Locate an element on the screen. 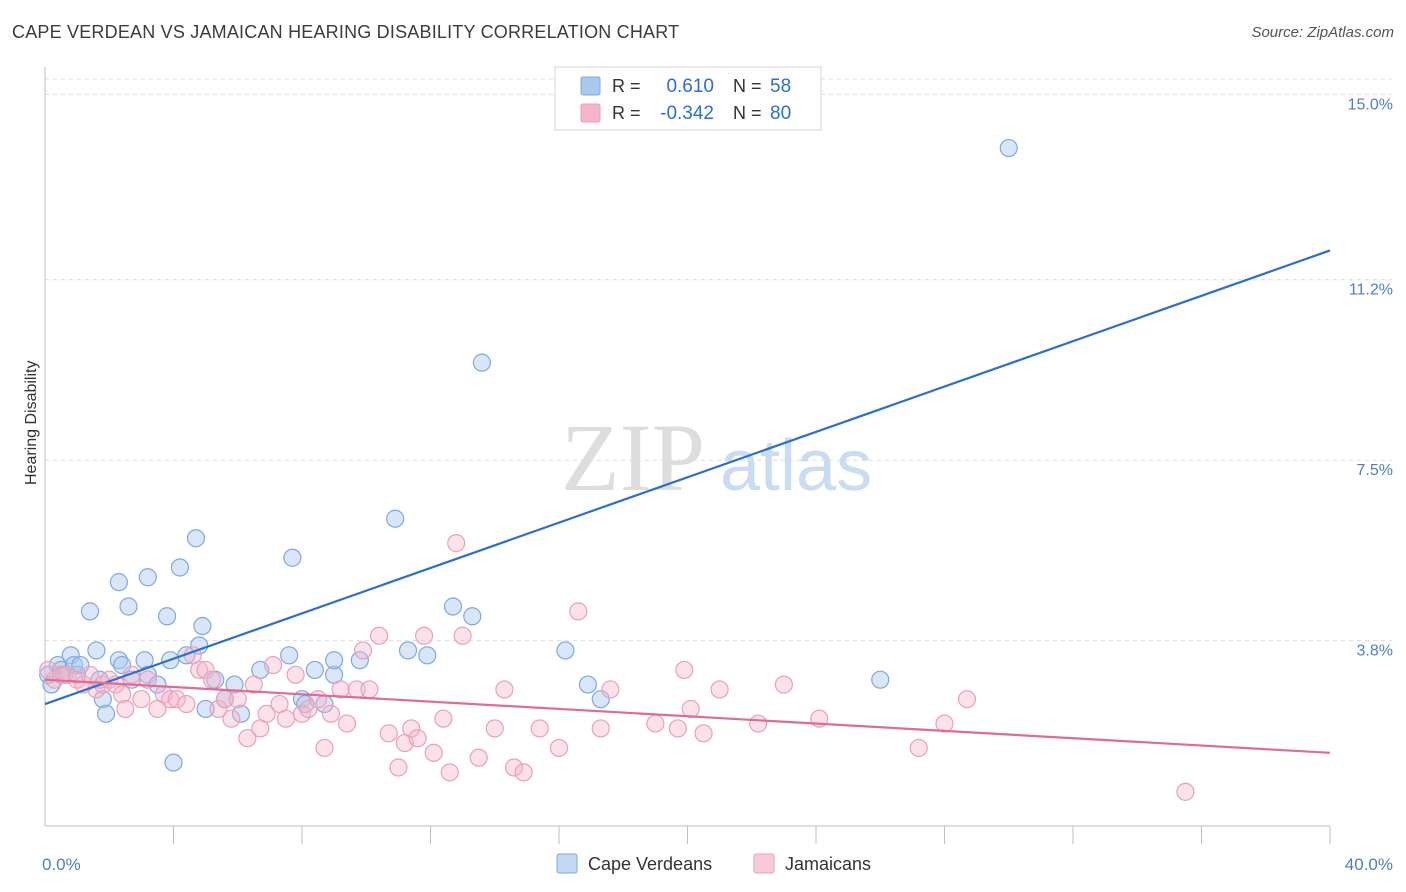  series-legend-label: Cape Verdeans is located at coordinates (650, 864).